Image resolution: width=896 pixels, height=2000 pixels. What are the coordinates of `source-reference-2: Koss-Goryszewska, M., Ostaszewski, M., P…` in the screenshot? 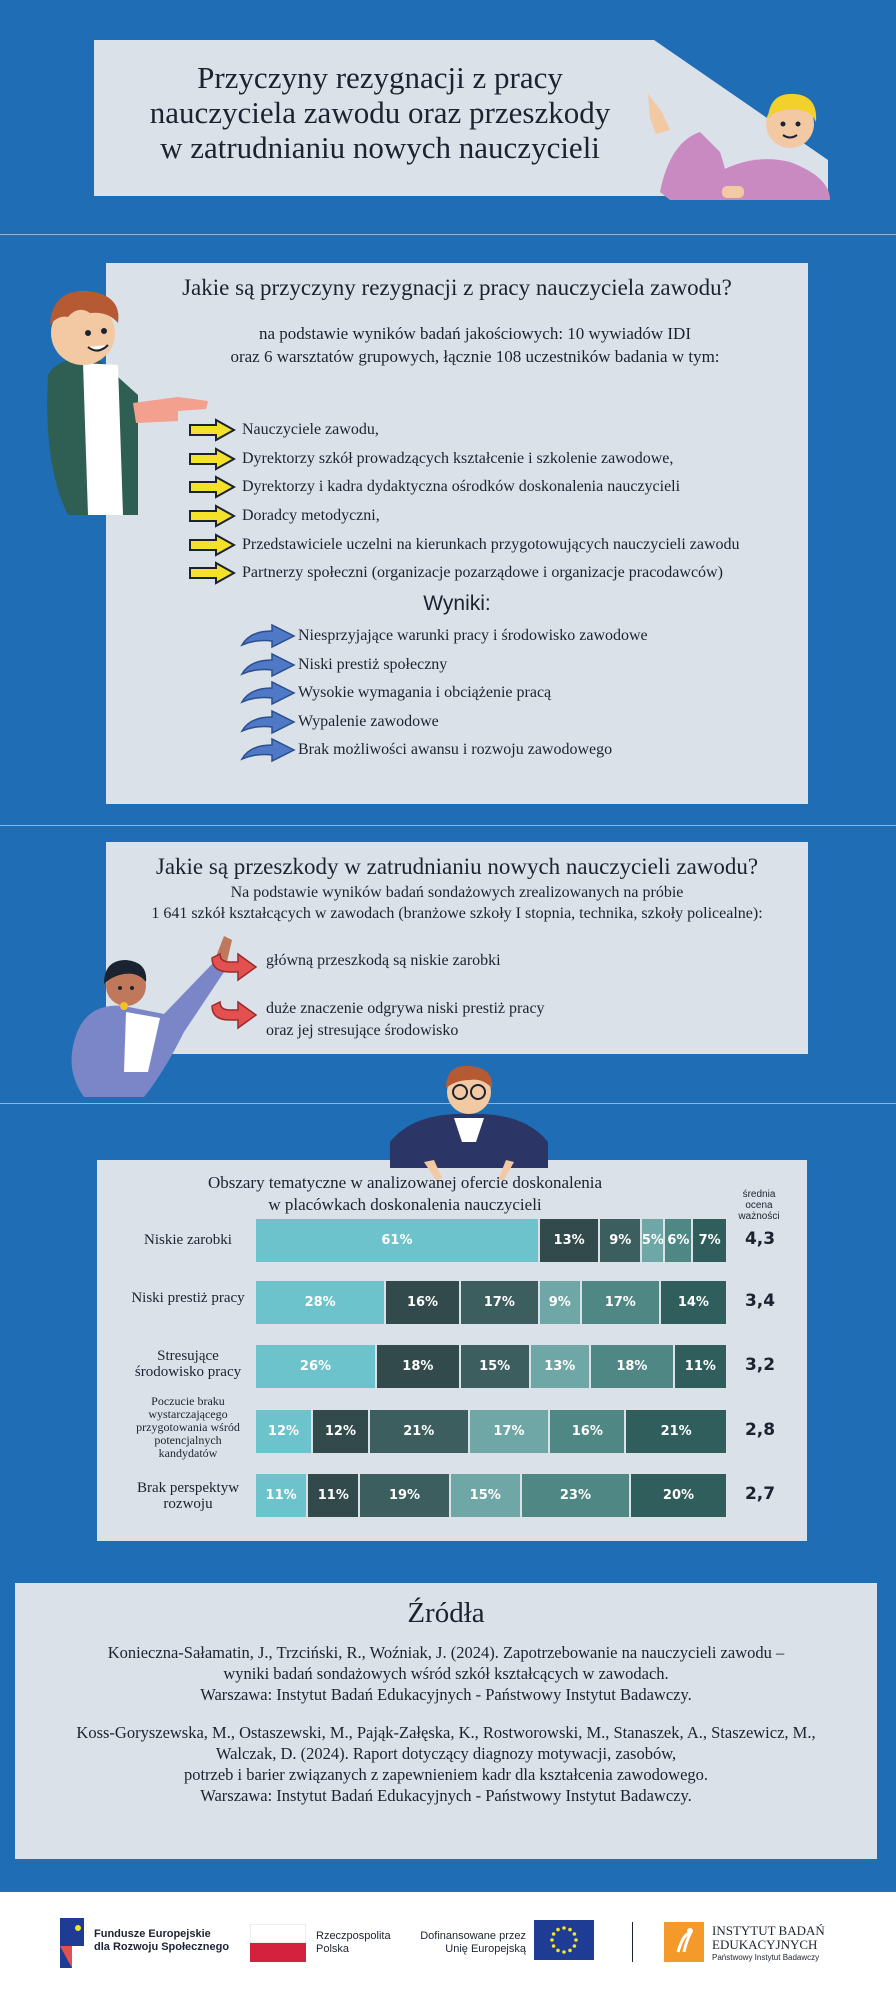 It's located at (446, 1764).